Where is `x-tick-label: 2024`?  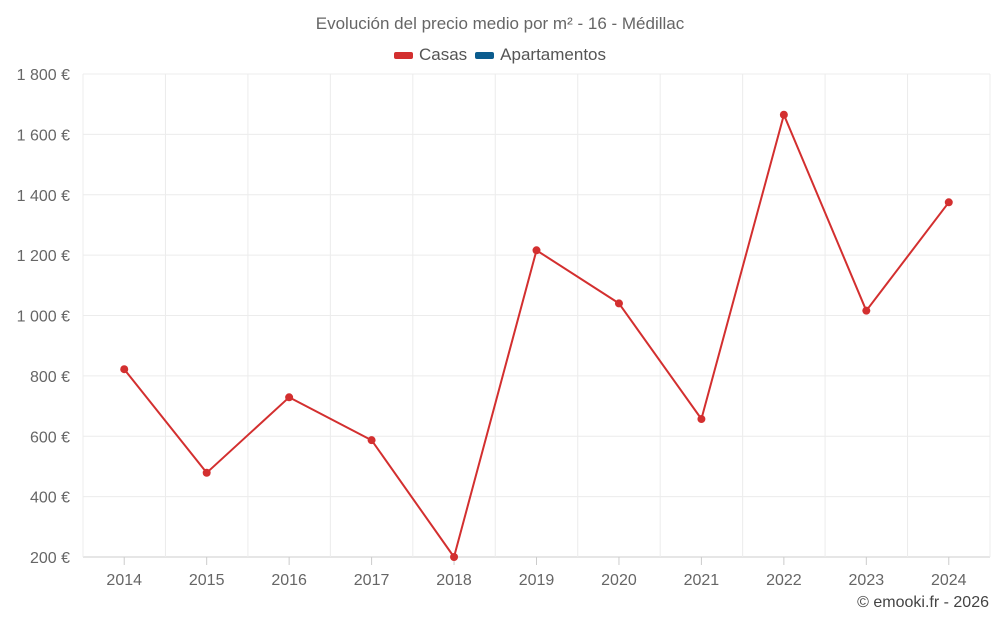
x-tick-label: 2024 is located at coordinates (949, 580).